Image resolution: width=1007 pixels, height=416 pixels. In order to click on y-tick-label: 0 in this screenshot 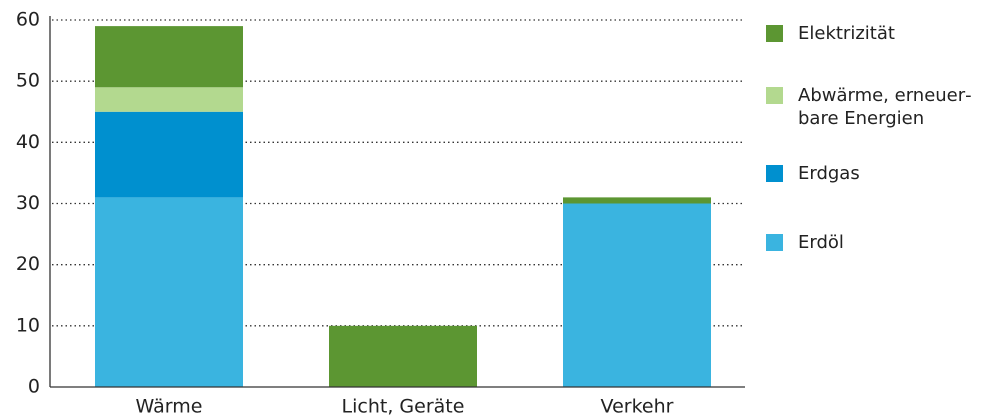, I will do `click(34, 387)`.